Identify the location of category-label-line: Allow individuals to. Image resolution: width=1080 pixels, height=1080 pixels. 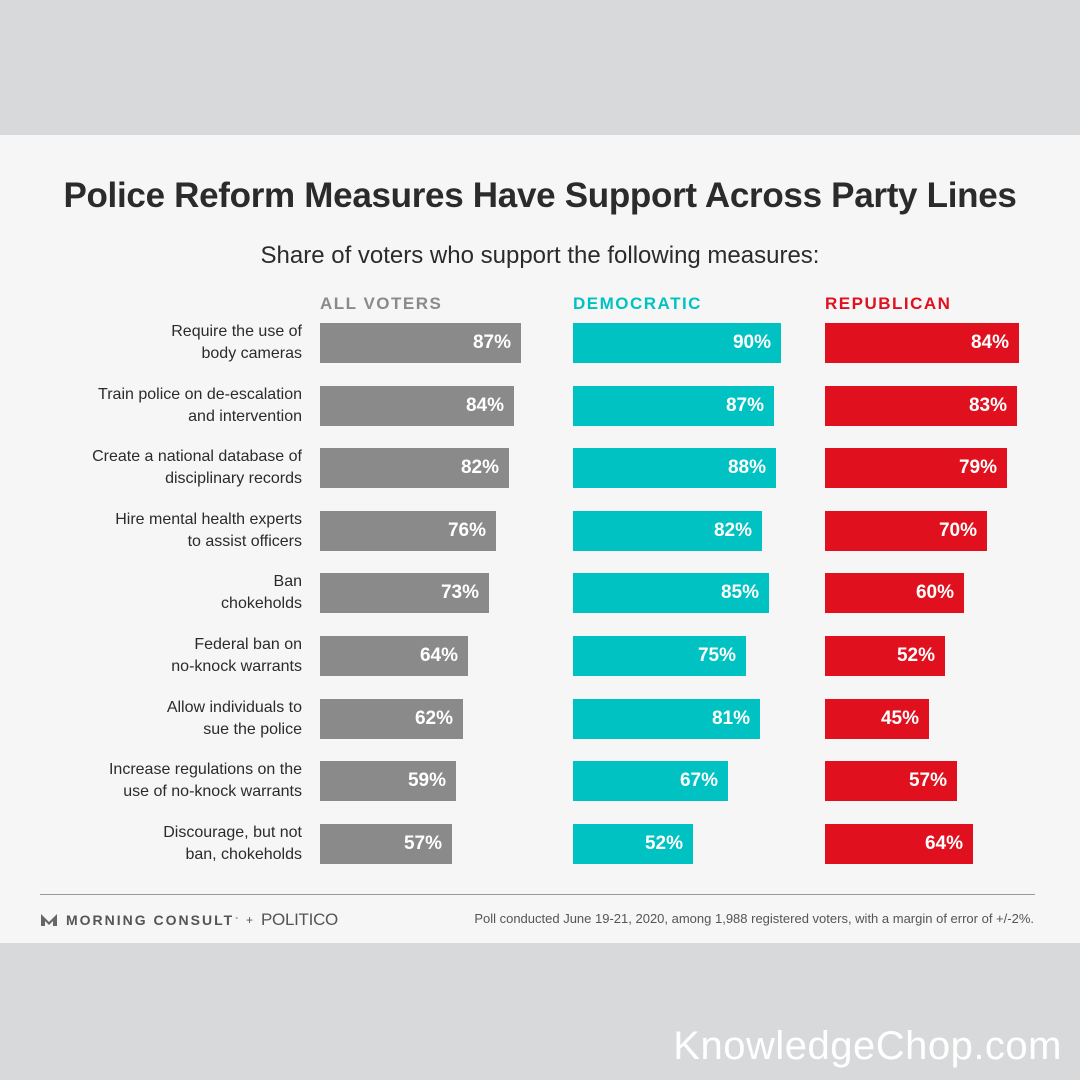
(234, 707).